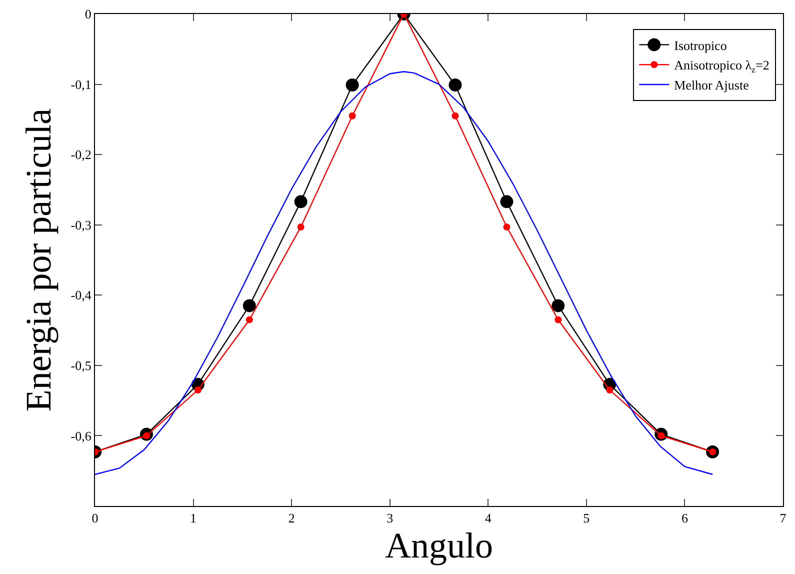 Image resolution: width=795 pixels, height=574 pixels. Describe the element at coordinates (193, 518) in the screenshot. I see `x-tick-label: 1` at that location.